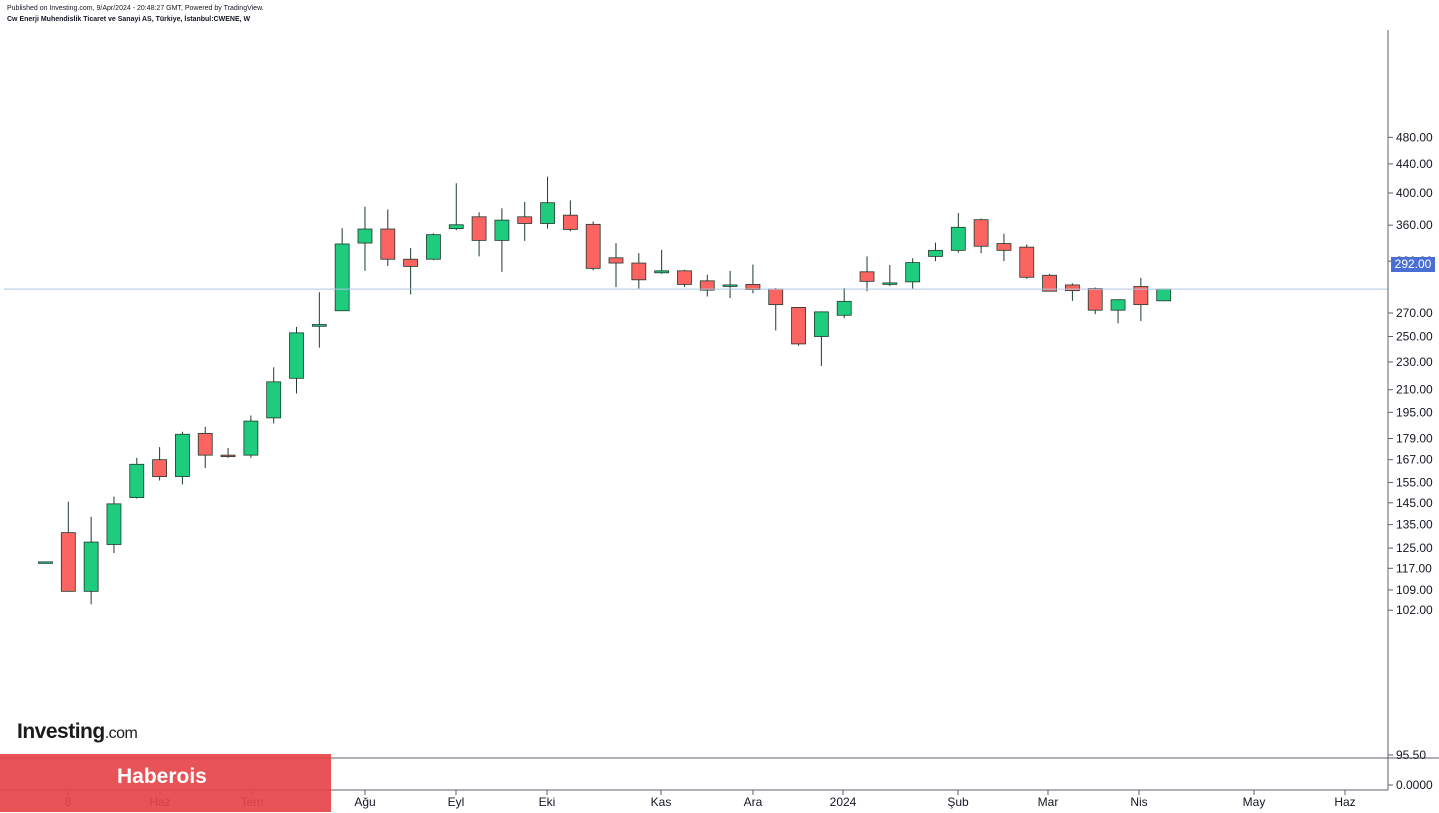 This screenshot has height=813, width=1439. I want to click on logo-main: Investing, so click(61, 731).